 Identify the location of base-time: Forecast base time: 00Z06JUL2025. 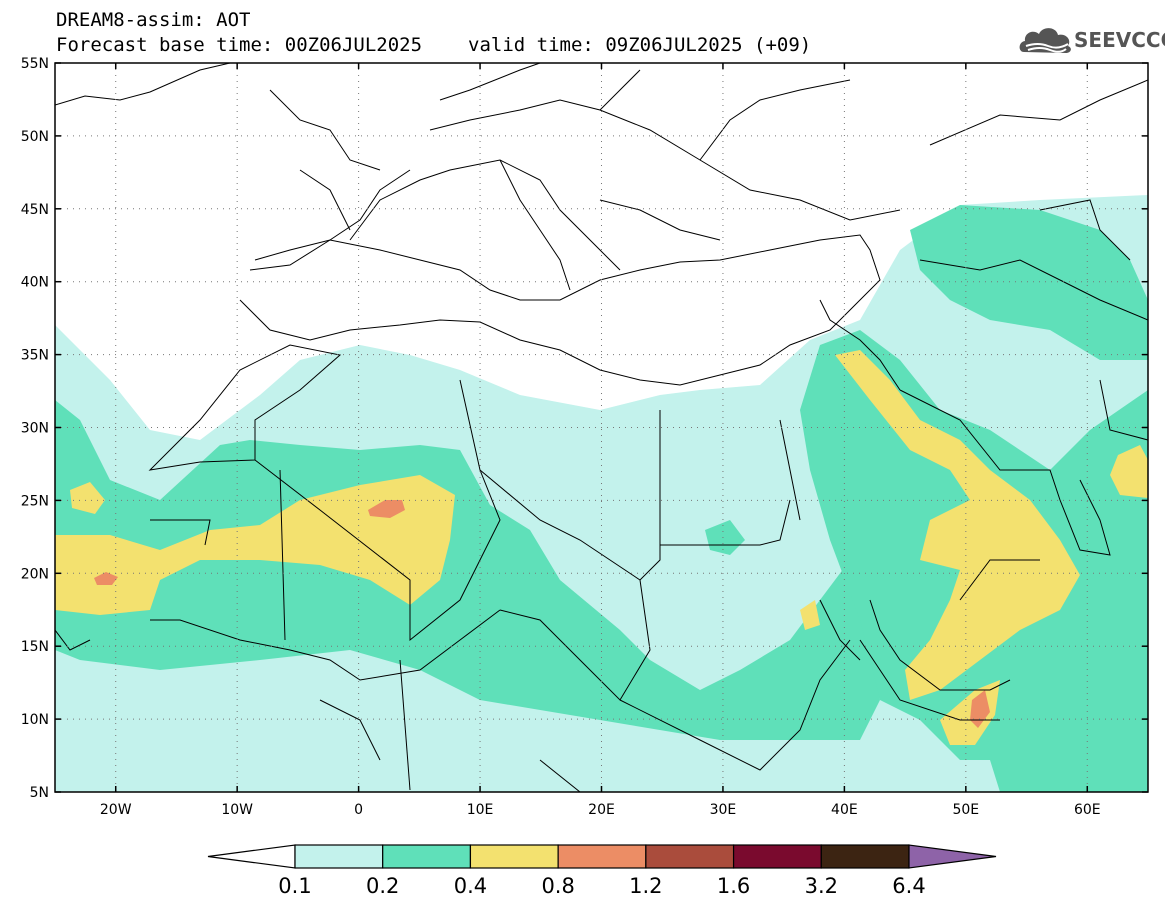
(239, 45).